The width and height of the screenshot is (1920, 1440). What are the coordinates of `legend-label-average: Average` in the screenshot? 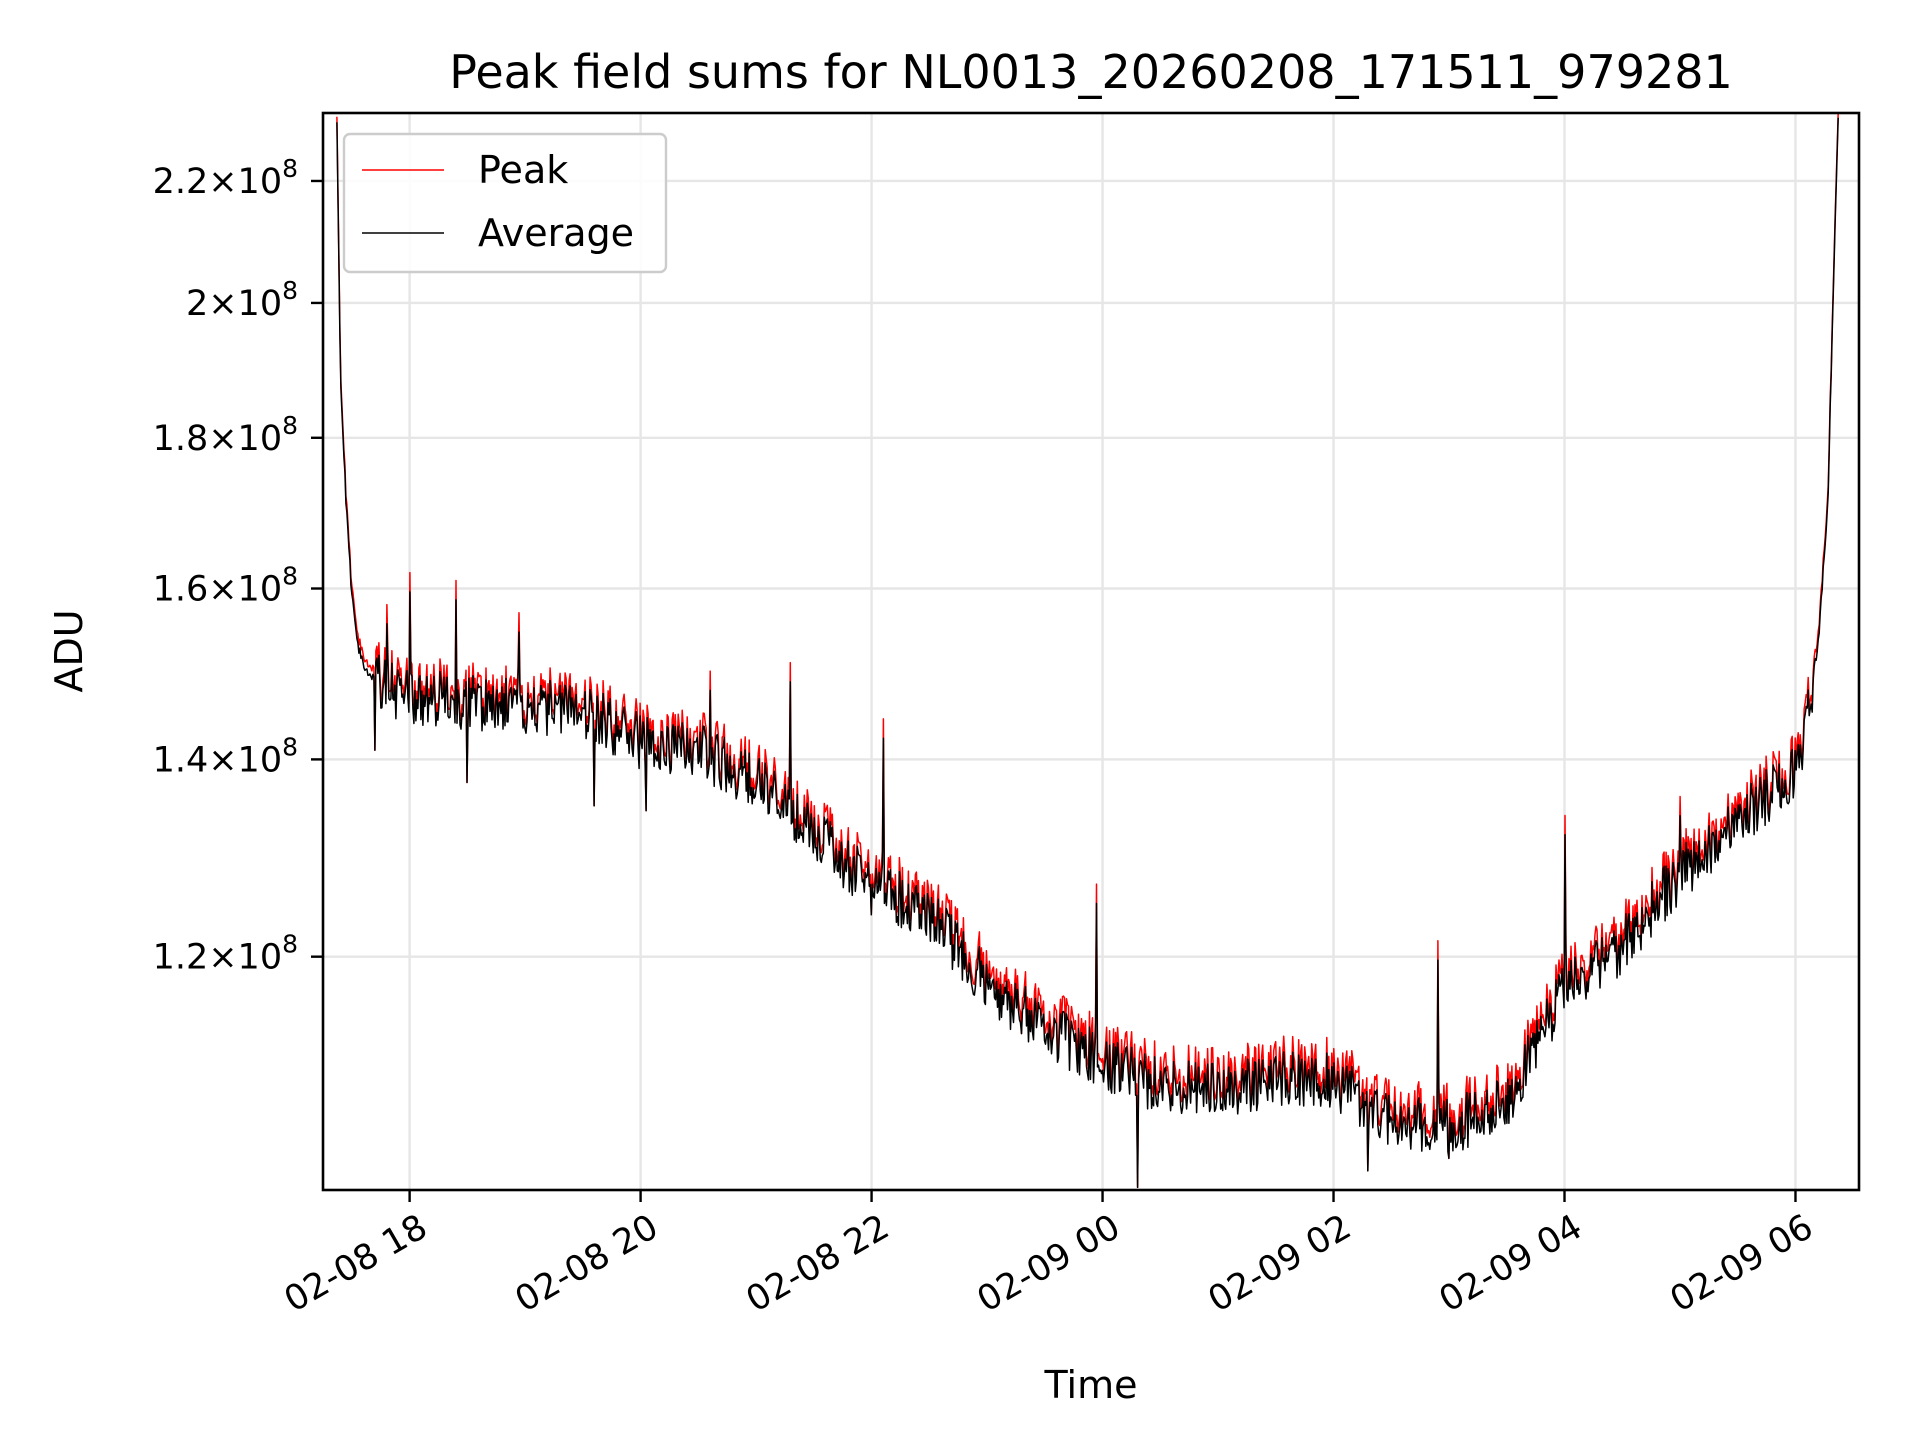 It's located at (556, 233).